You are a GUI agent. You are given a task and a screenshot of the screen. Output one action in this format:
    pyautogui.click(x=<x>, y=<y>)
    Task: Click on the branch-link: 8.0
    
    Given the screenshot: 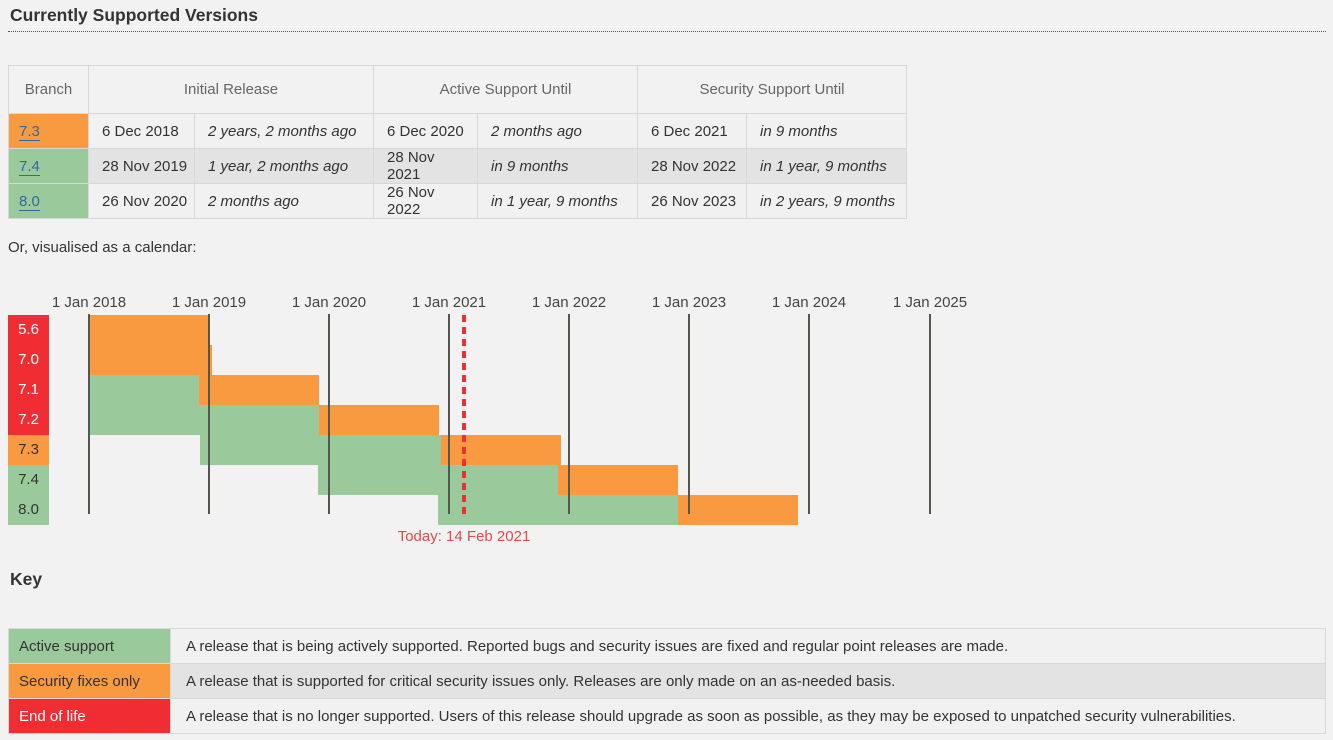 What is the action you would take?
    pyautogui.click(x=29, y=201)
    